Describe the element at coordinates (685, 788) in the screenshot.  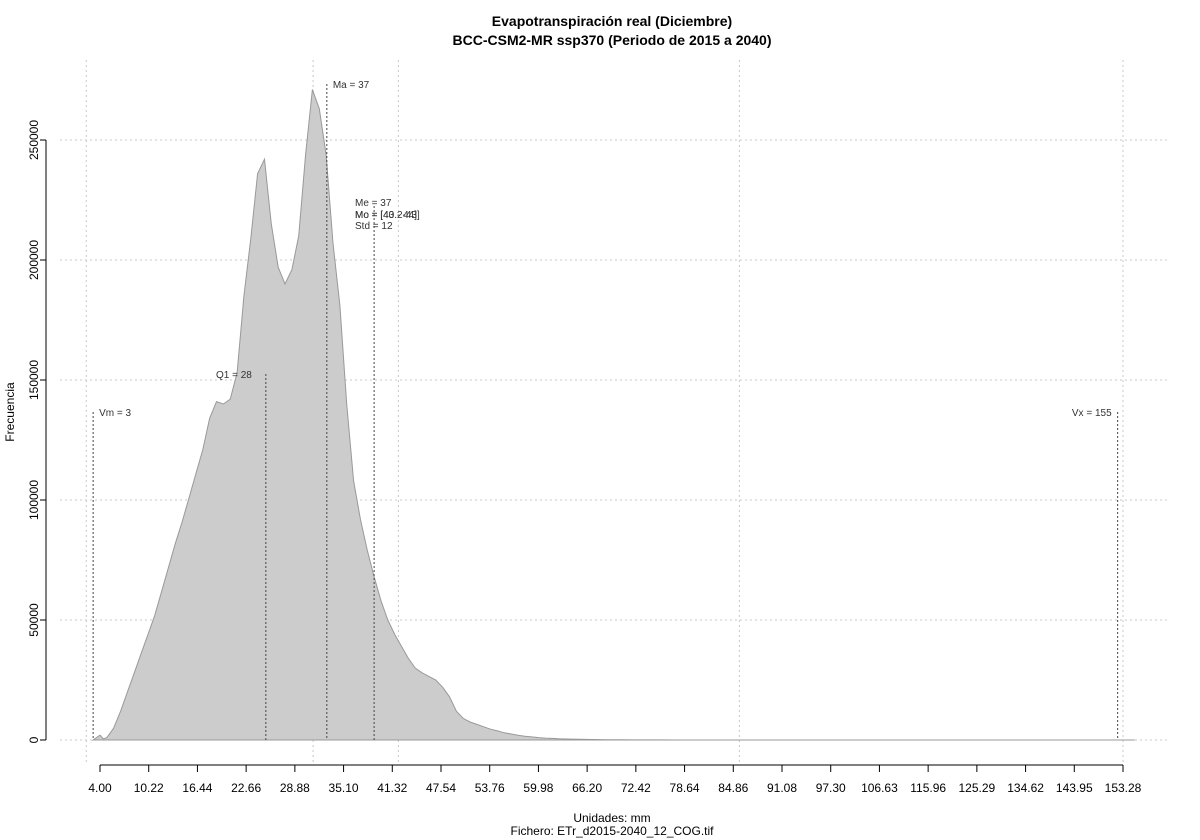
I see `x-tick-label: 78.64` at that location.